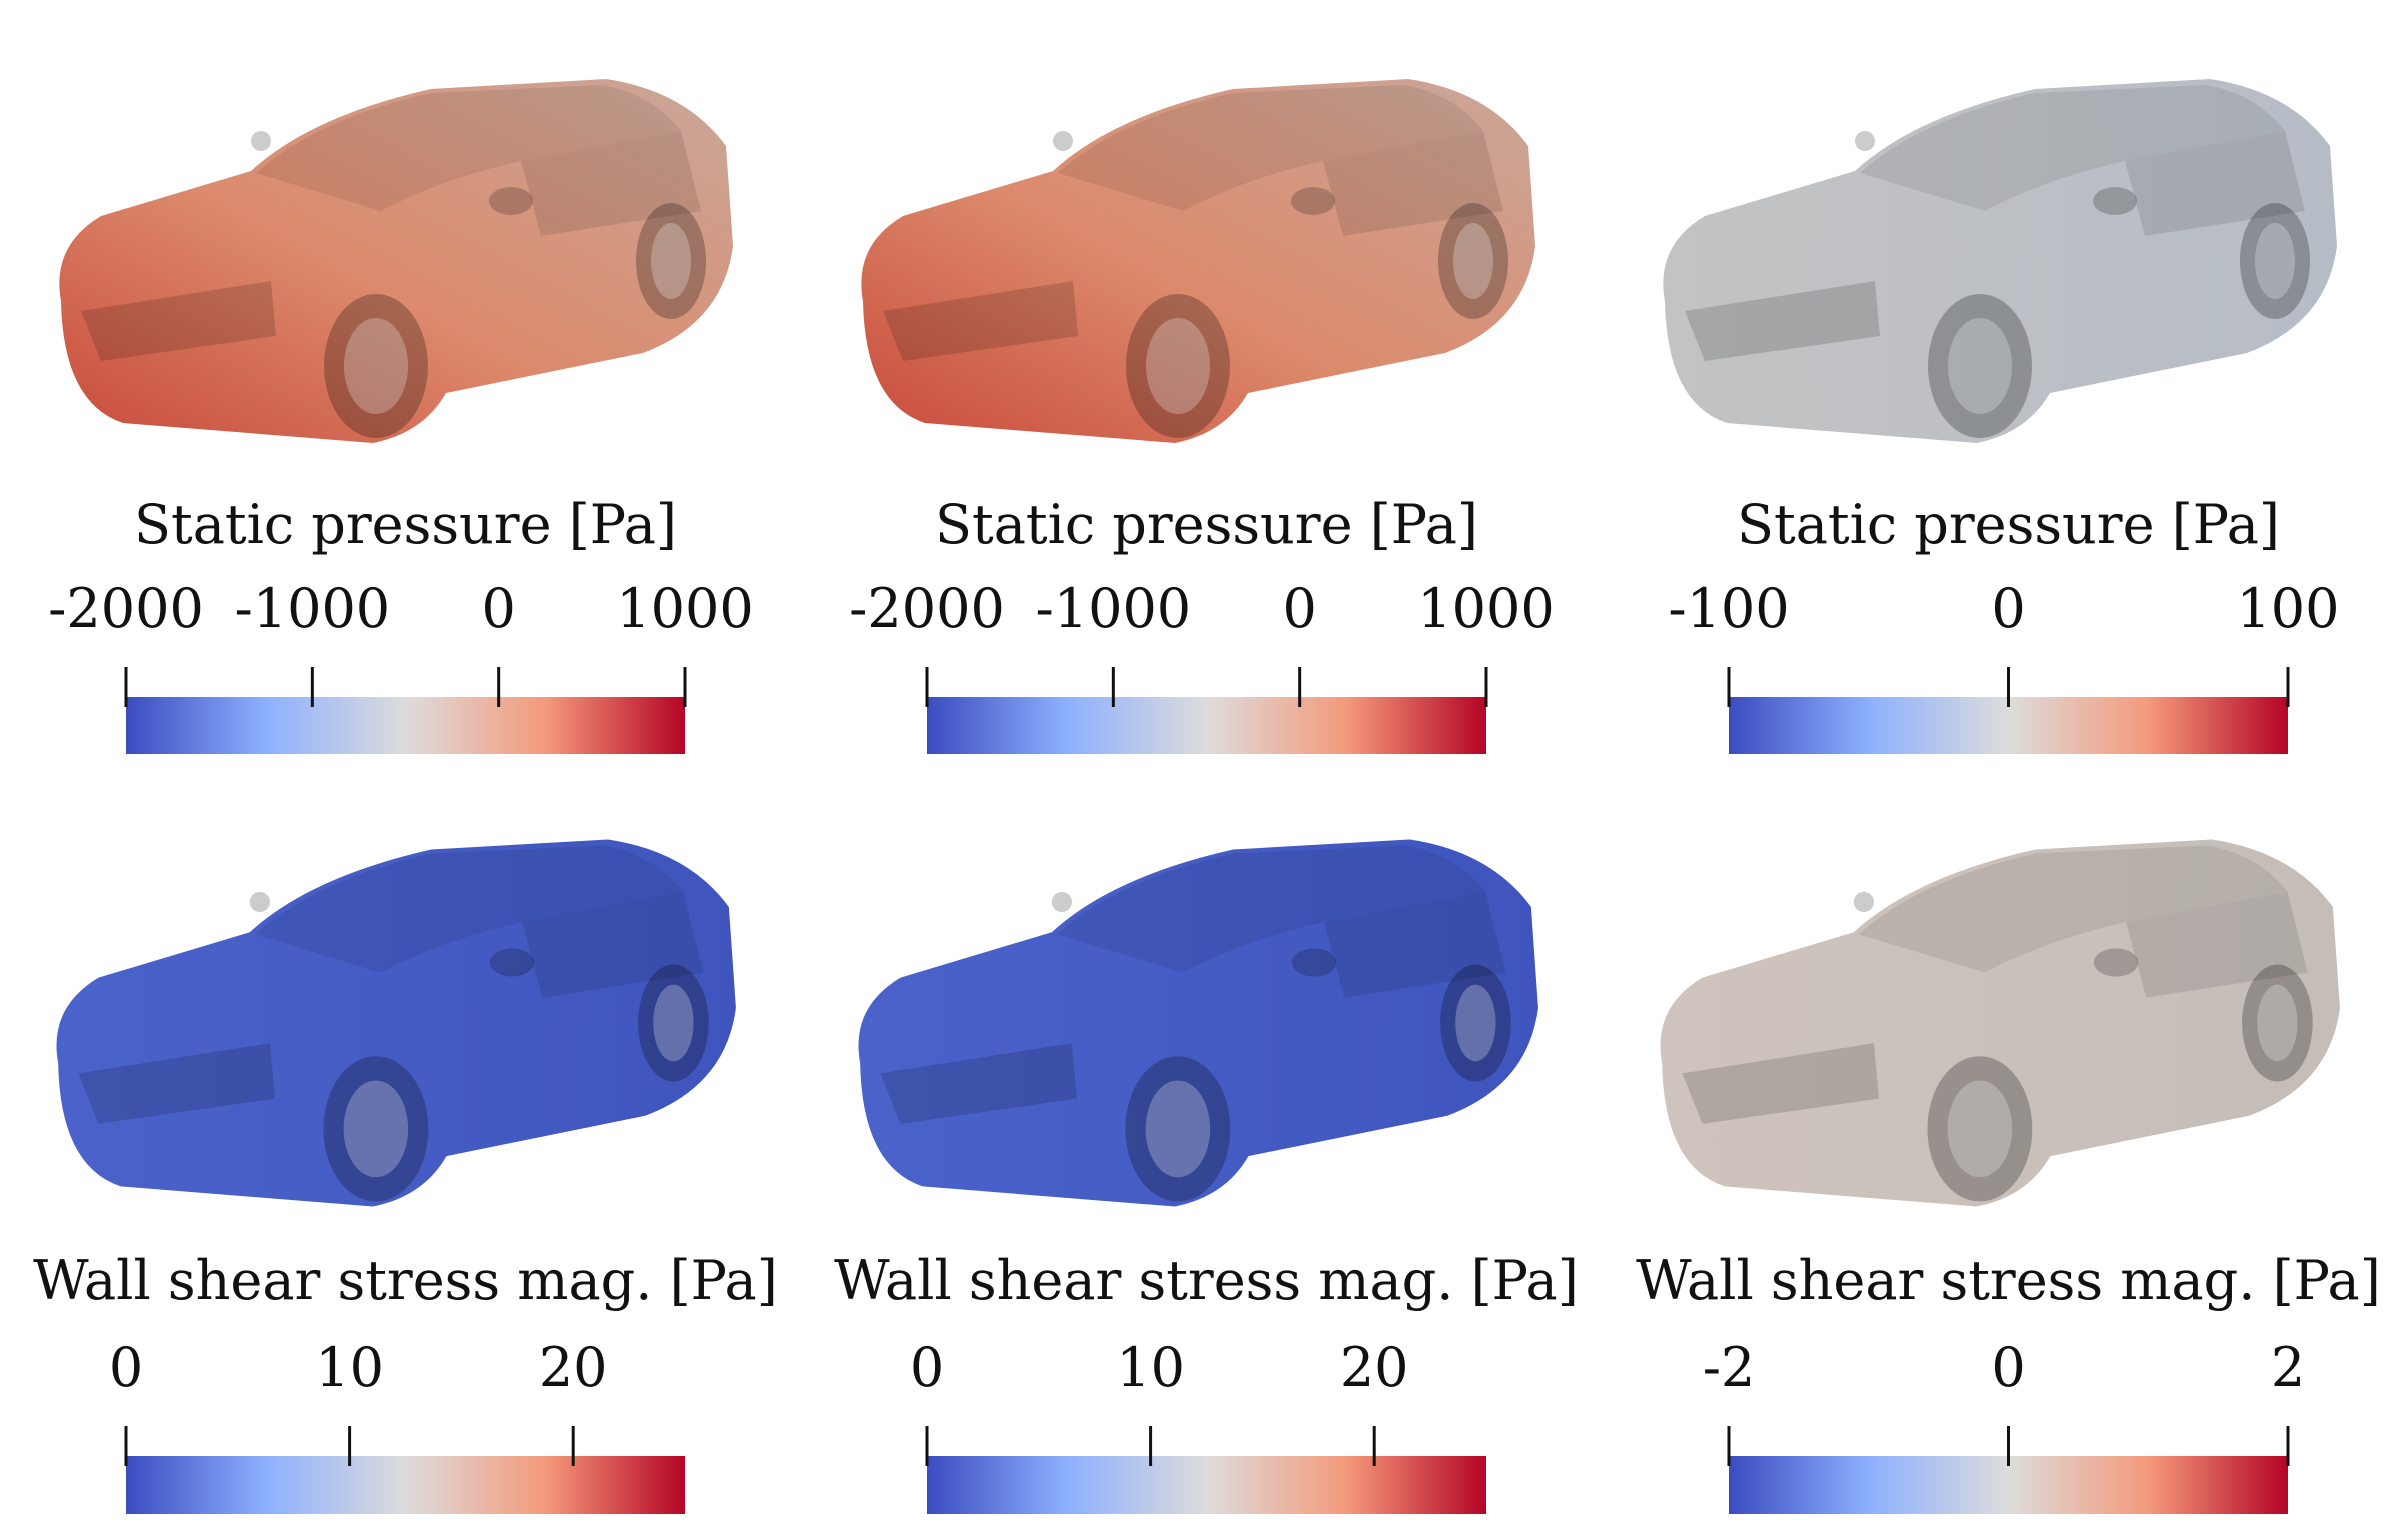 This screenshot has width=2392, height=1522. Describe the element at coordinates (1729, 1367) in the screenshot. I see `tick-label: -2` at that location.